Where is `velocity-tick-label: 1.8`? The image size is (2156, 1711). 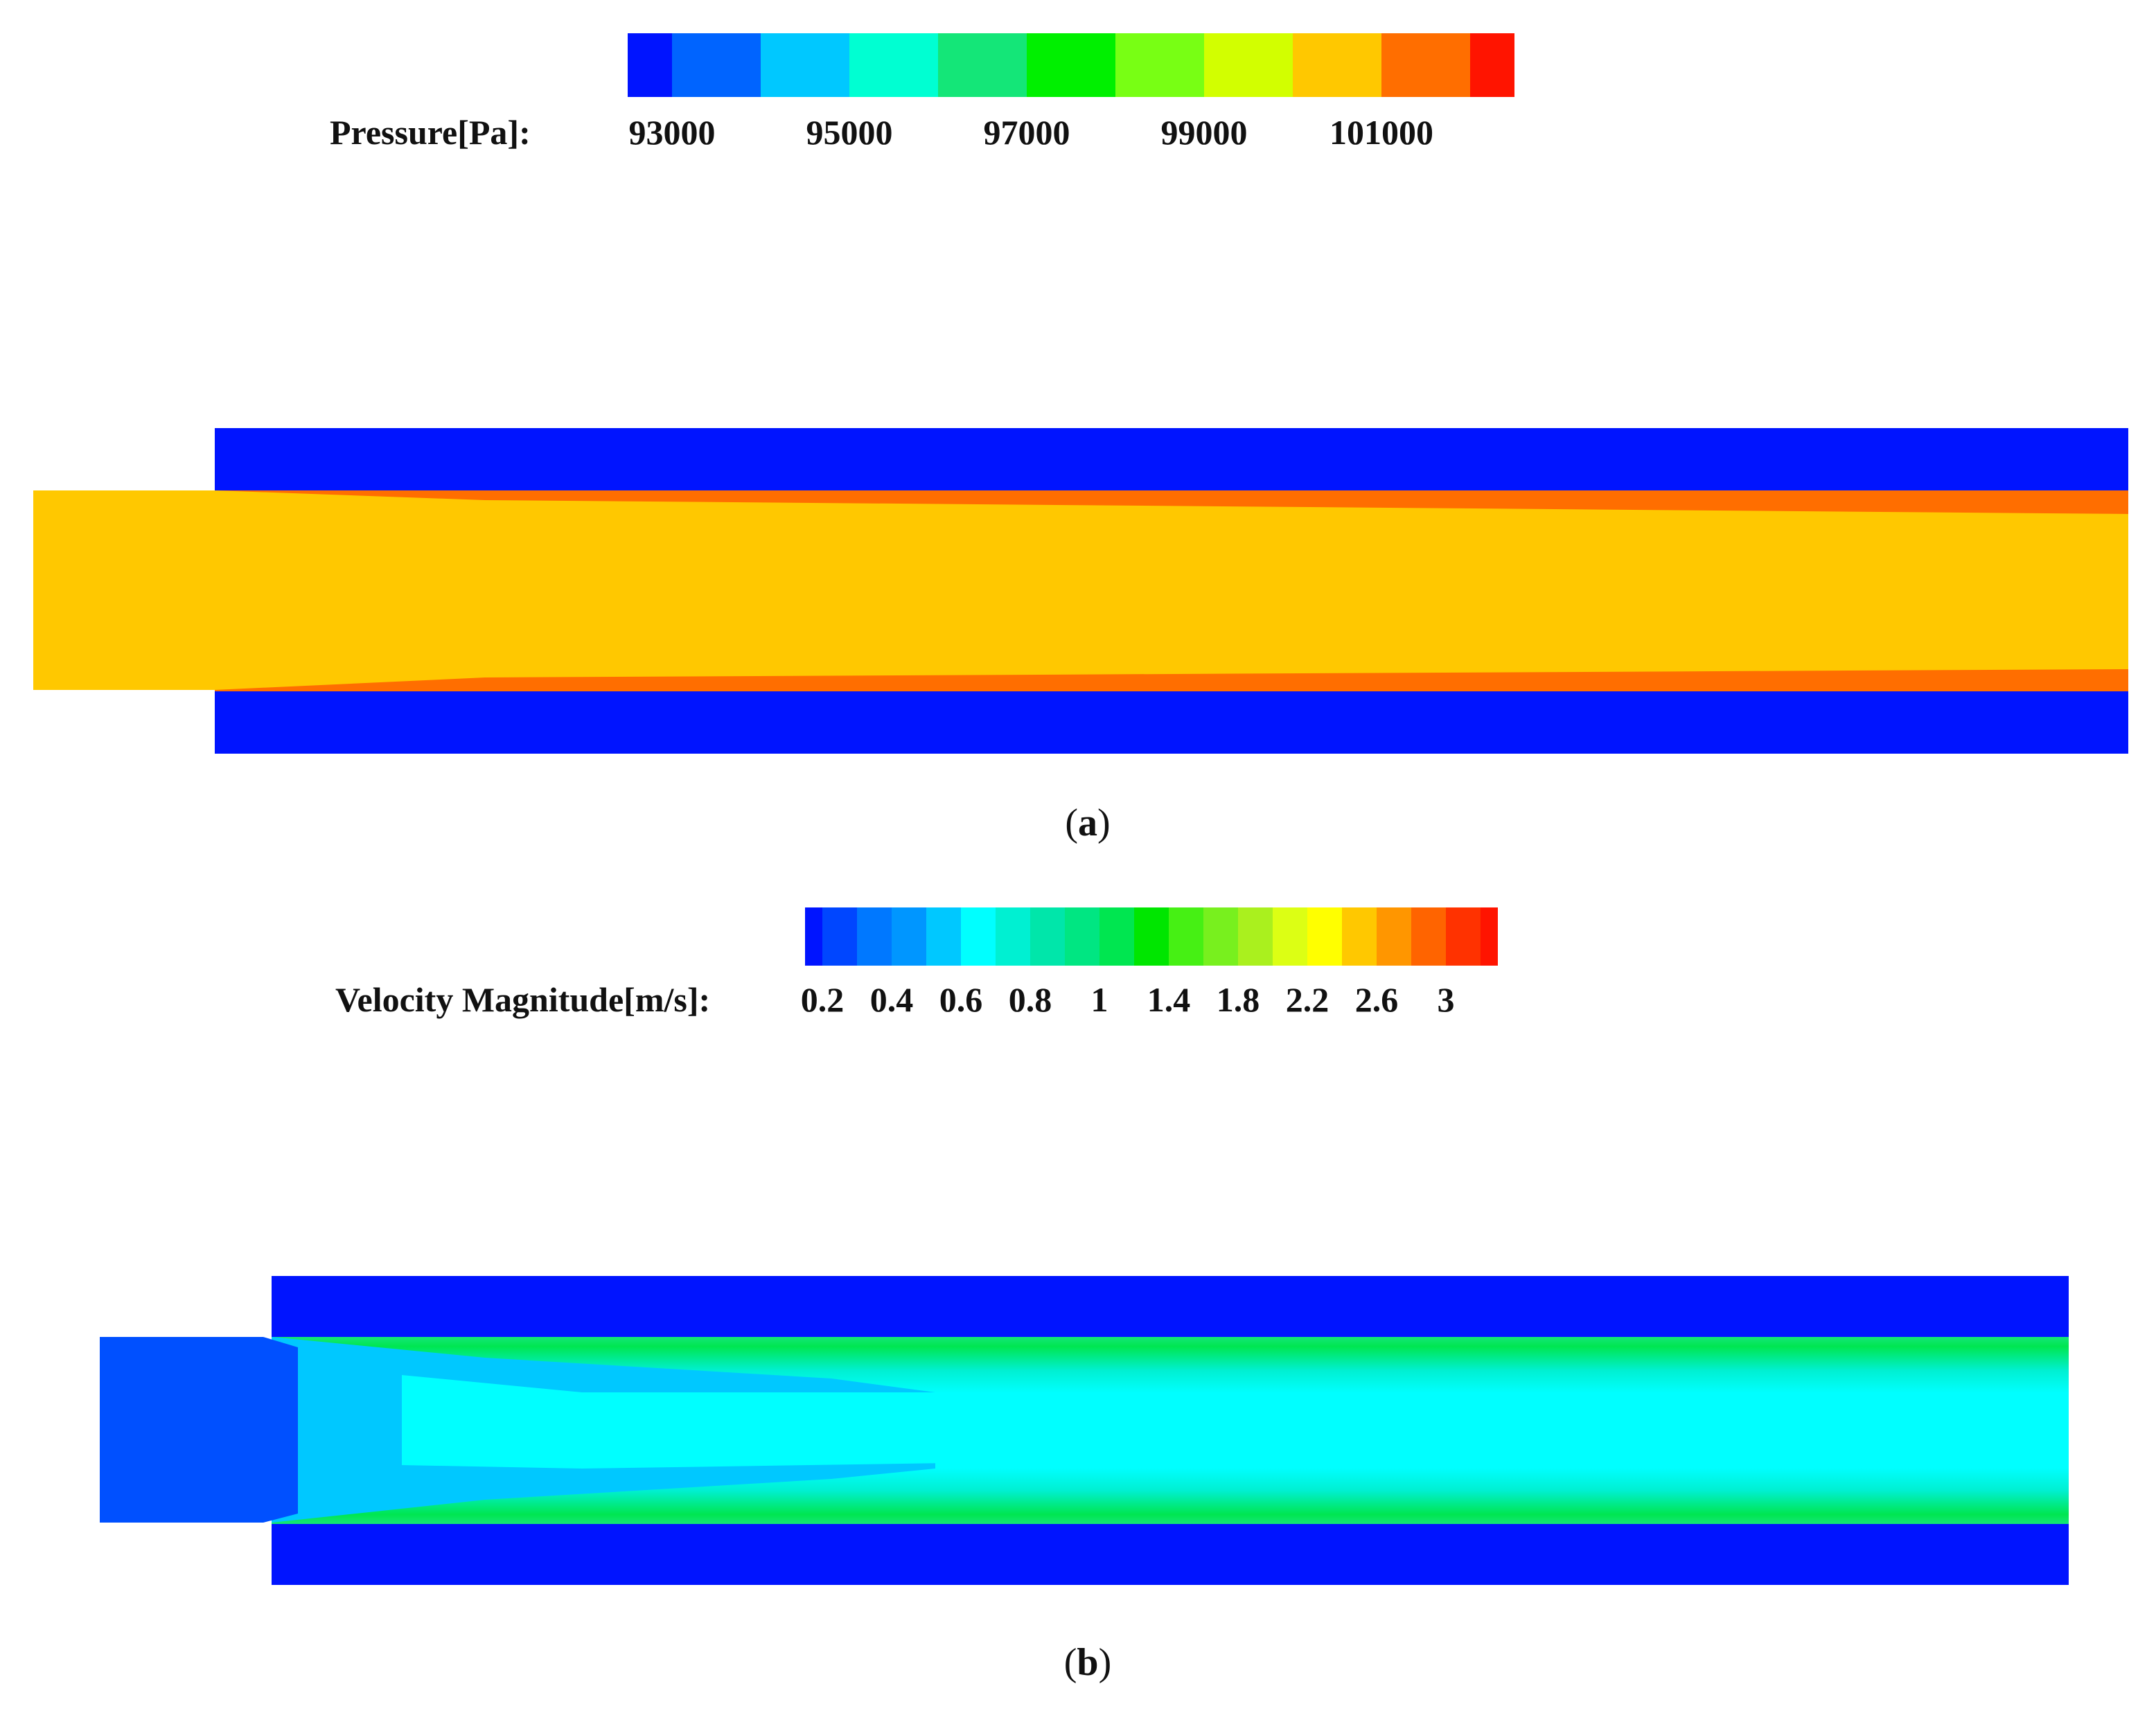
velocity-tick-label: 1.8 is located at coordinates (1239, 999).